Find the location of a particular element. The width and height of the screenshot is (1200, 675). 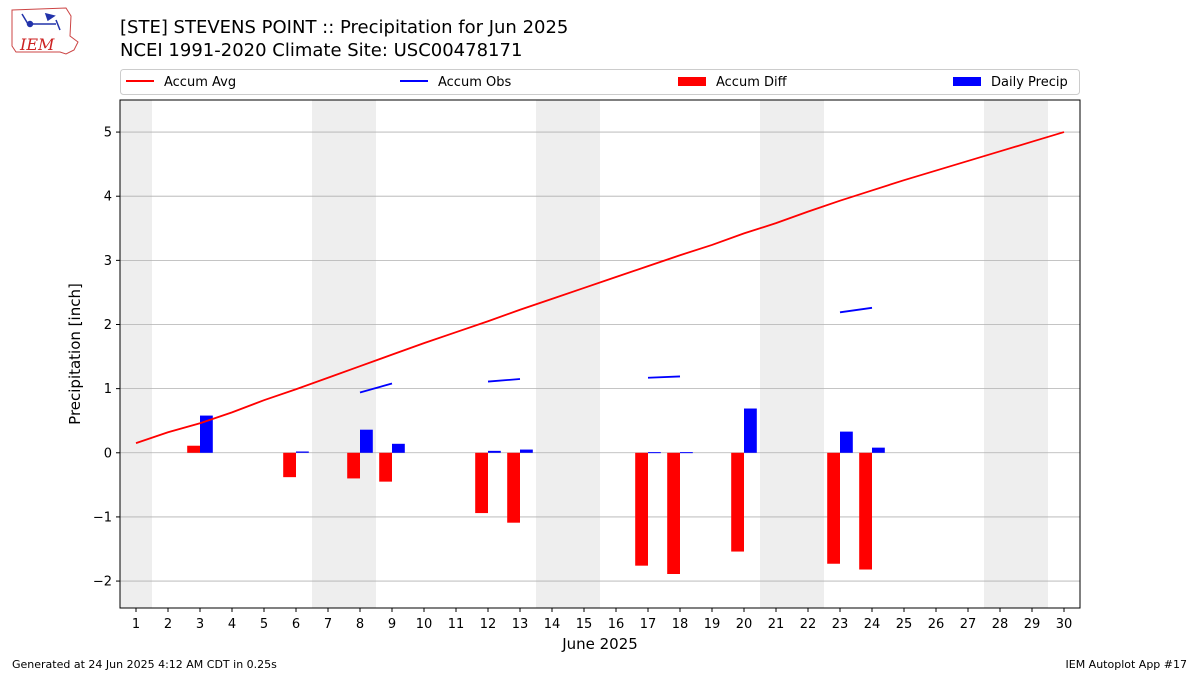

x-tick-label: 28 is located at coordinates (1000, 624).